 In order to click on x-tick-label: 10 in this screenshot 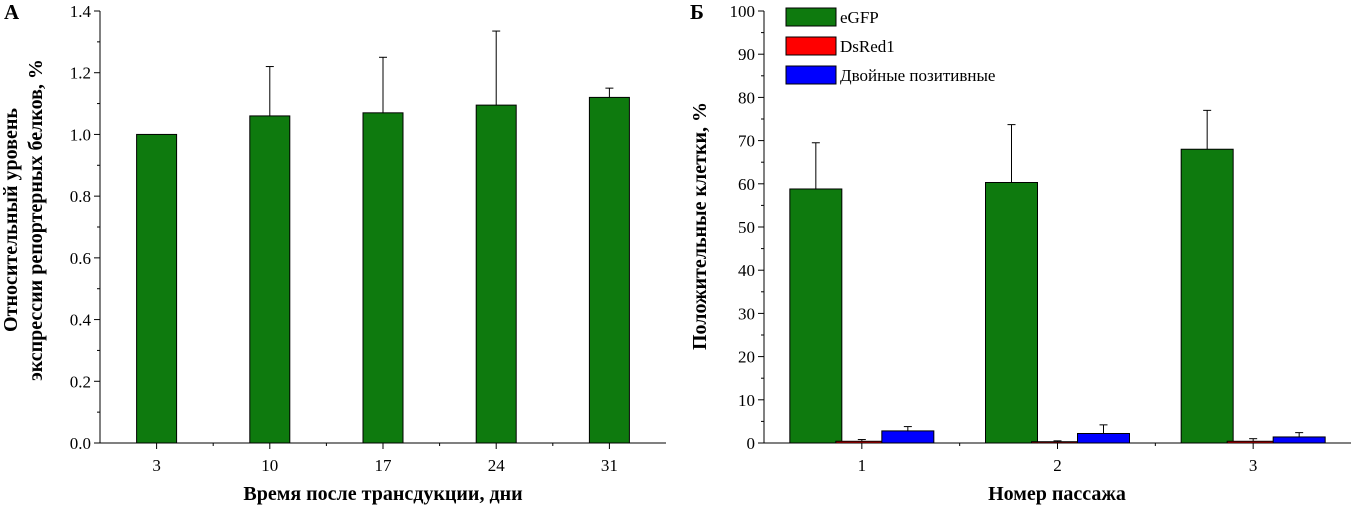, I will do `click(269, 465)`.